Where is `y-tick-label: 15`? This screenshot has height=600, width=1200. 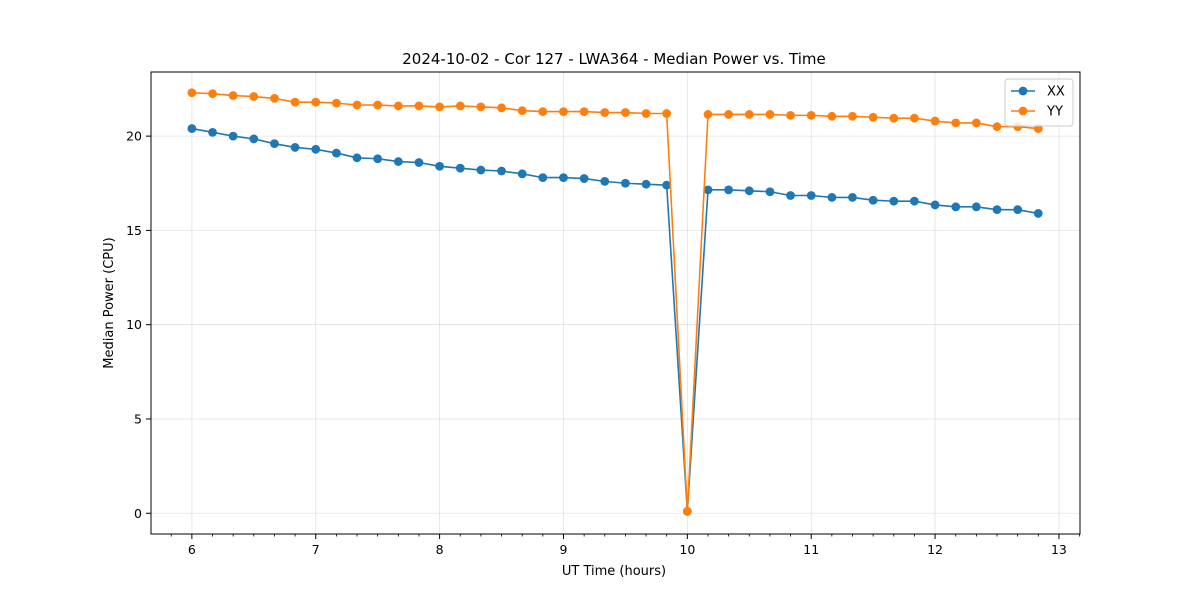
y-tick-label: 15 is located at coordinates (134, 230).